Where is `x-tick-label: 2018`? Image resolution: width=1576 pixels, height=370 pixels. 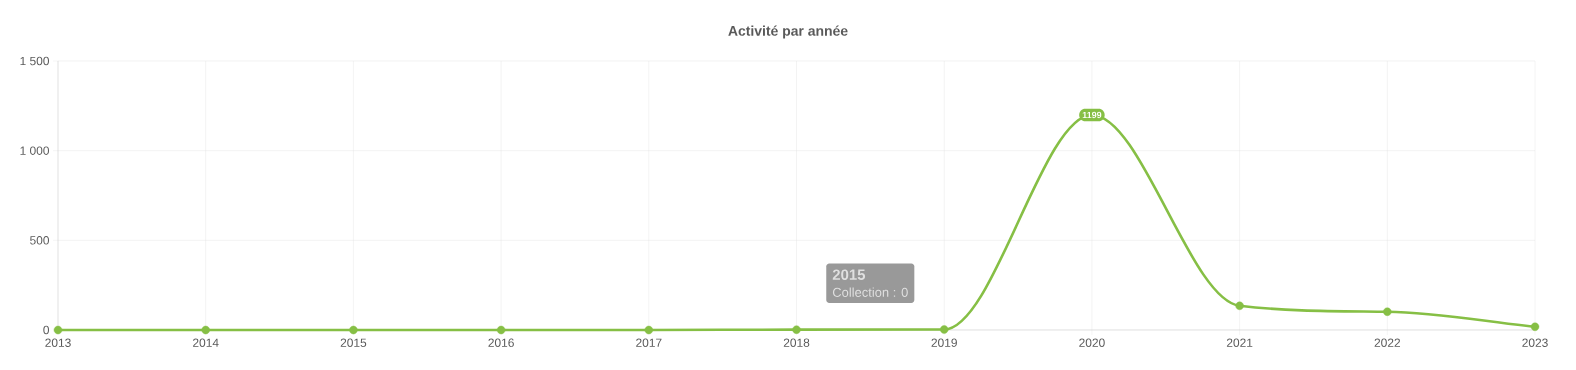 x-tick-label: 2018 is located at coordinates (796, 342).